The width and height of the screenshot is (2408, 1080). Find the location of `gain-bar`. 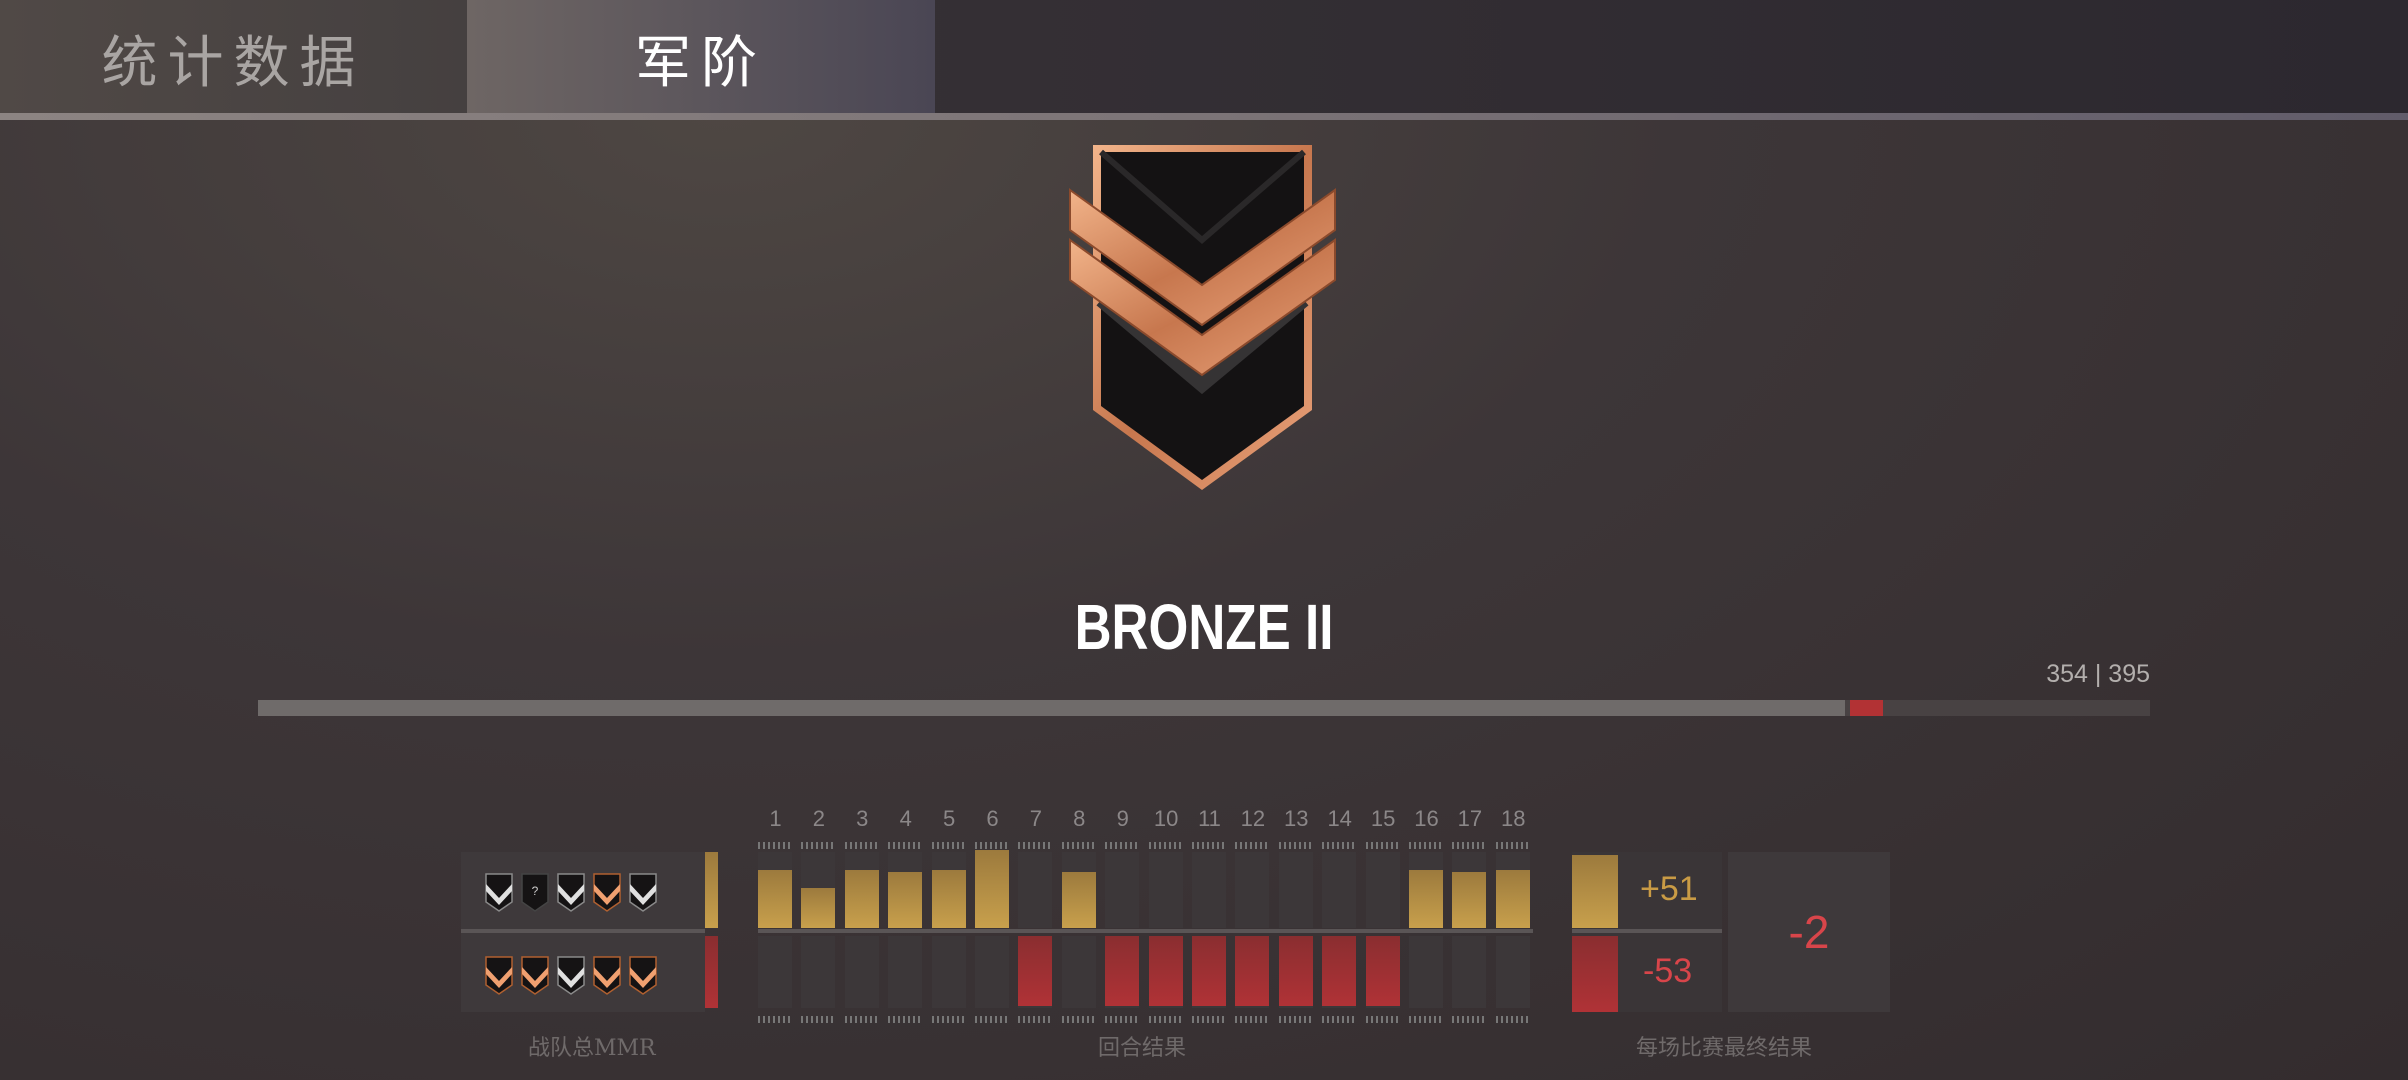

gain-bar is located at coordinates (1595, 891).